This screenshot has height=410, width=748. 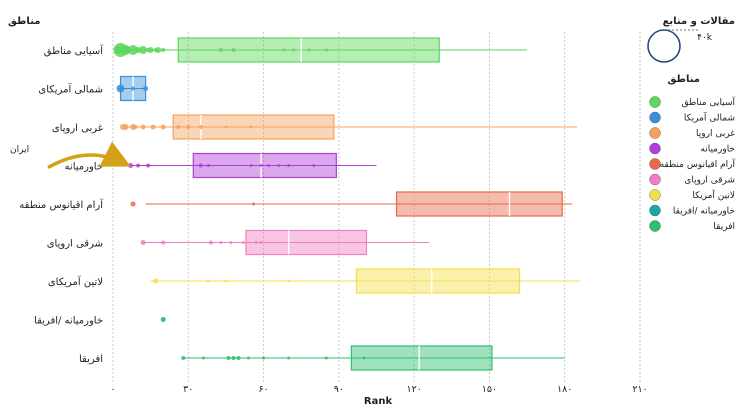 I want to click on legend-label: شمالی آمریکا, so click(x=709, y=118).